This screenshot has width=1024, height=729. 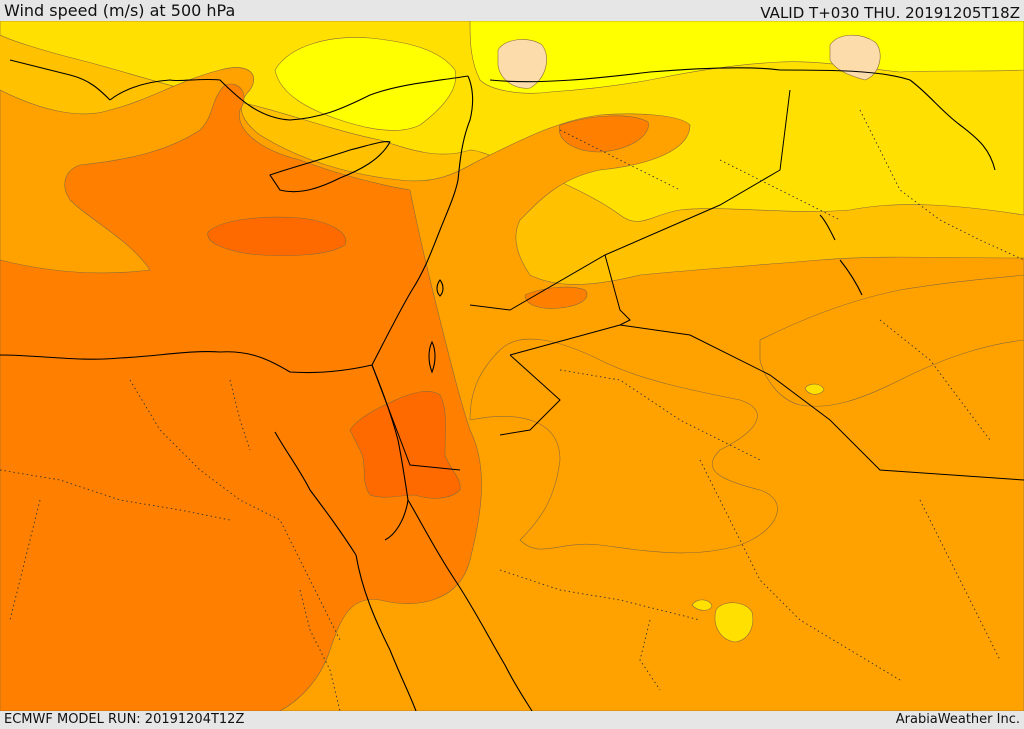 What do you see at coordinates (890, 13) in the screenshot?
I see `valid-time: VALID T+030 THU. 20191205T18Z` at bounding box center [890, 13].